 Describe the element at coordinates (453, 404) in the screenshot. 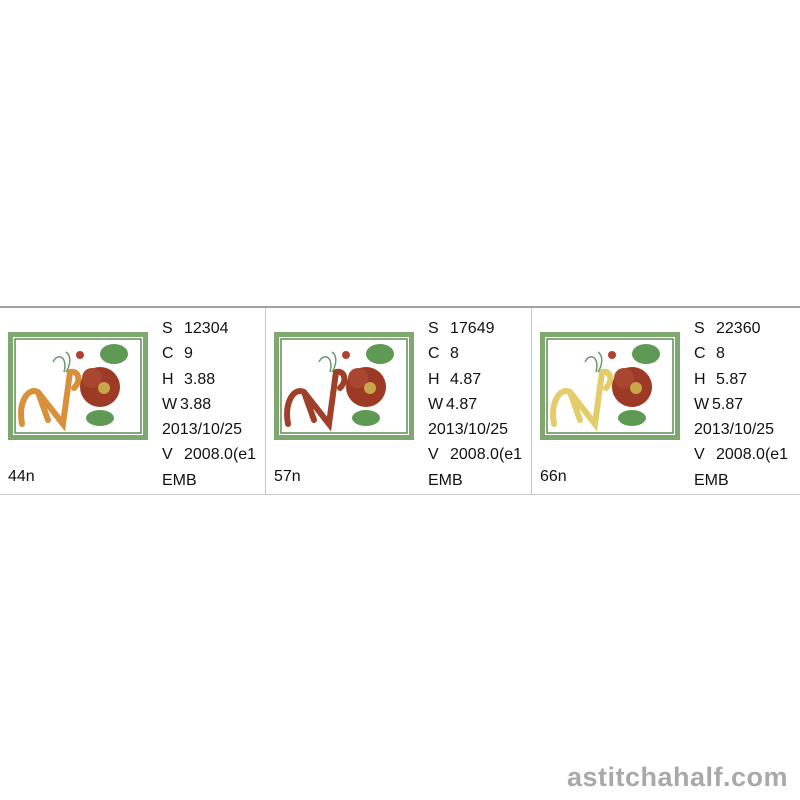

I see `design-width: W 4.87` at that location.